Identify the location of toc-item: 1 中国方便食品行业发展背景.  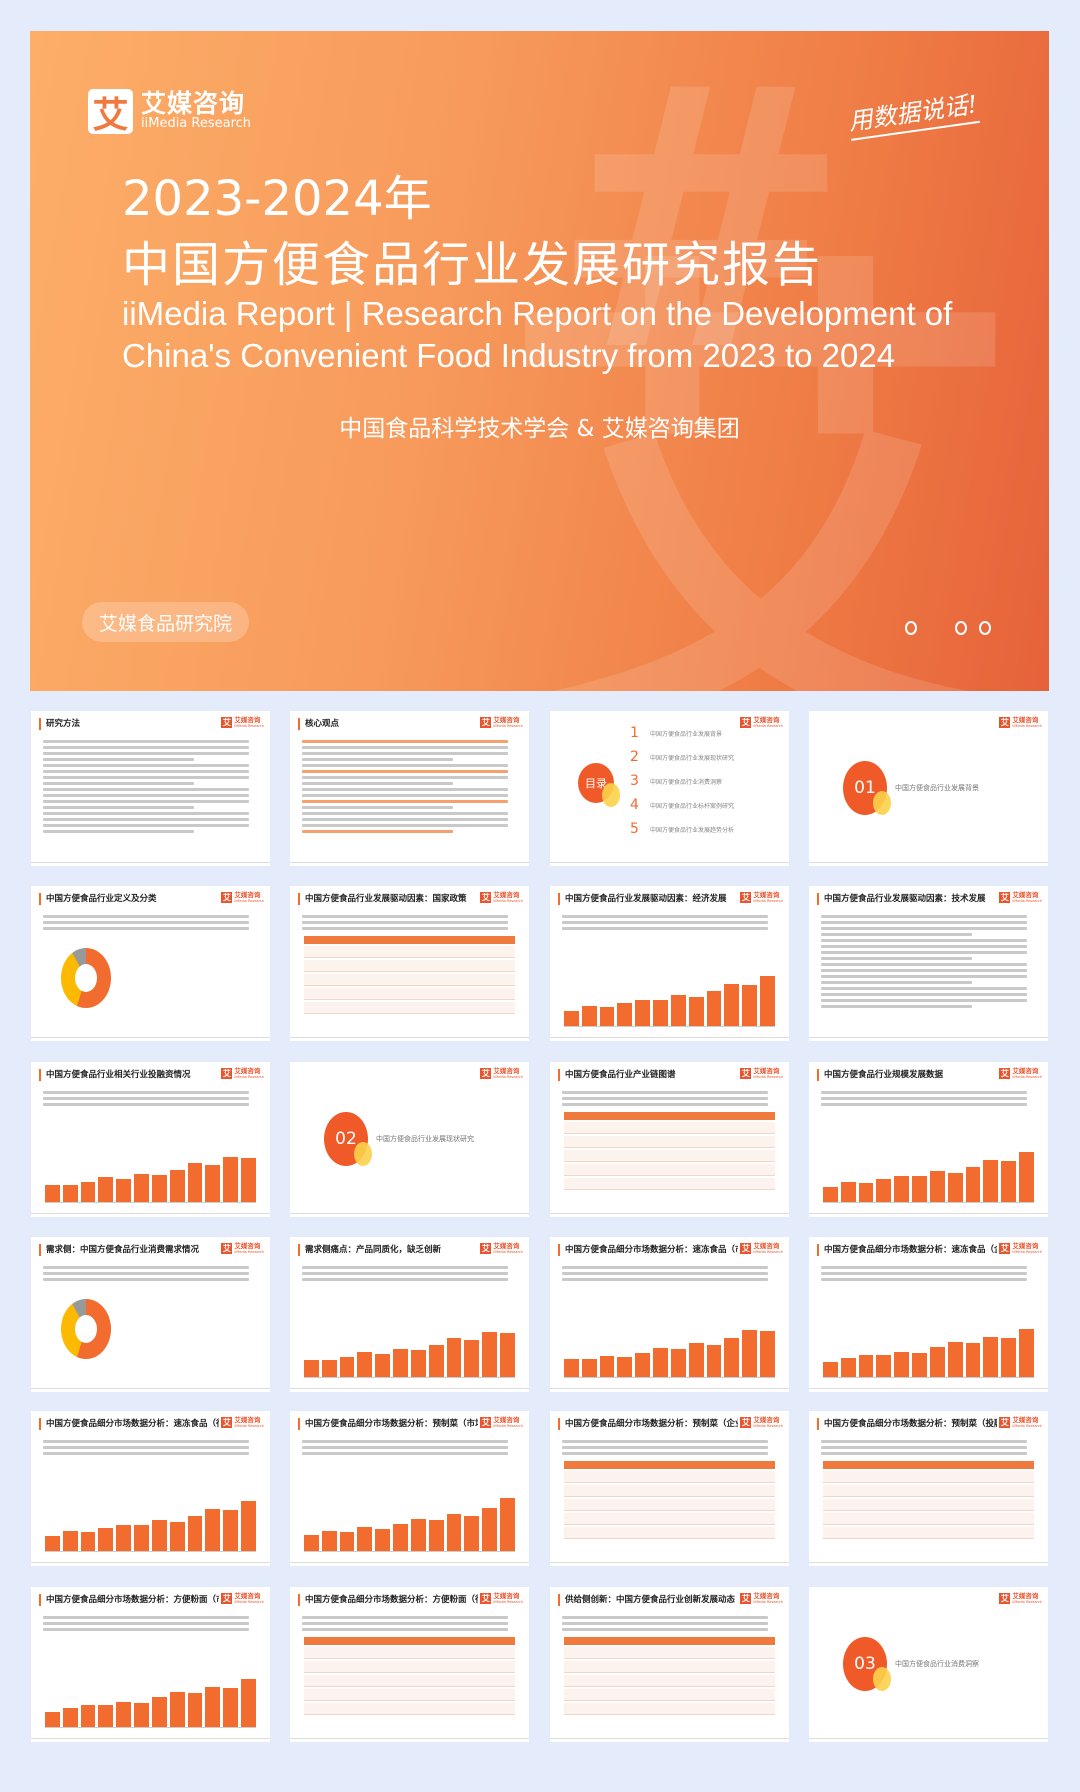
(676, 733).